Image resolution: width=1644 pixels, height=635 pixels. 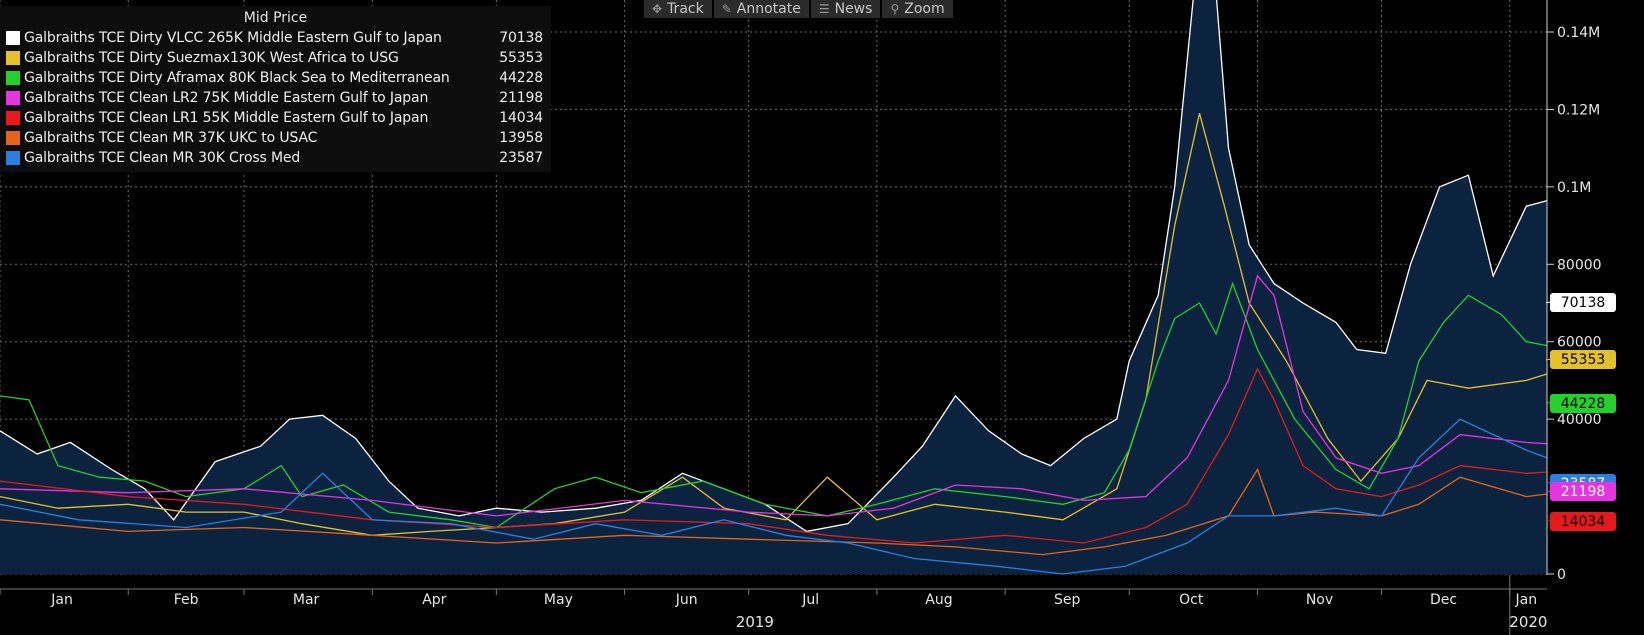 I want to click on last-value-label: 14034, so click(x=1583, y=522).